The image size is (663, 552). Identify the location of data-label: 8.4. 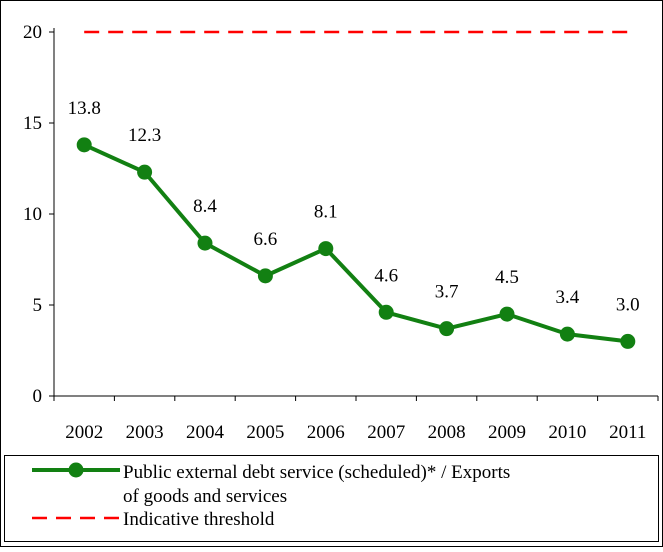
(205, 206).